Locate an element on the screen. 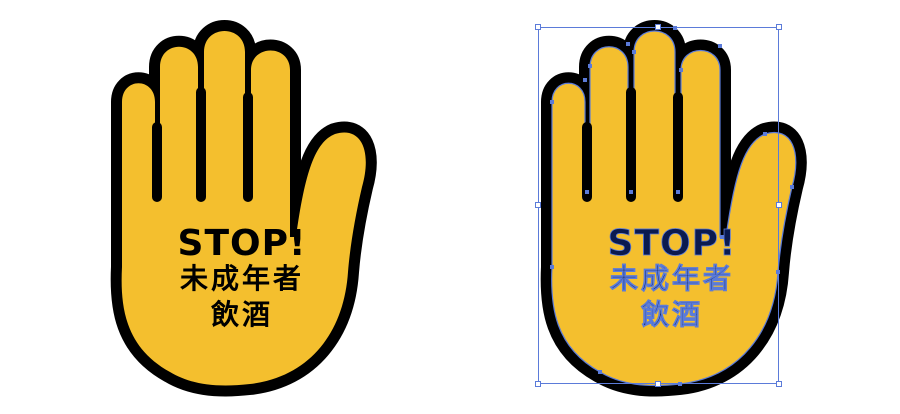 The image size is (900, 414). resize-handle-bottom-left is located at coordinates (538, 384).